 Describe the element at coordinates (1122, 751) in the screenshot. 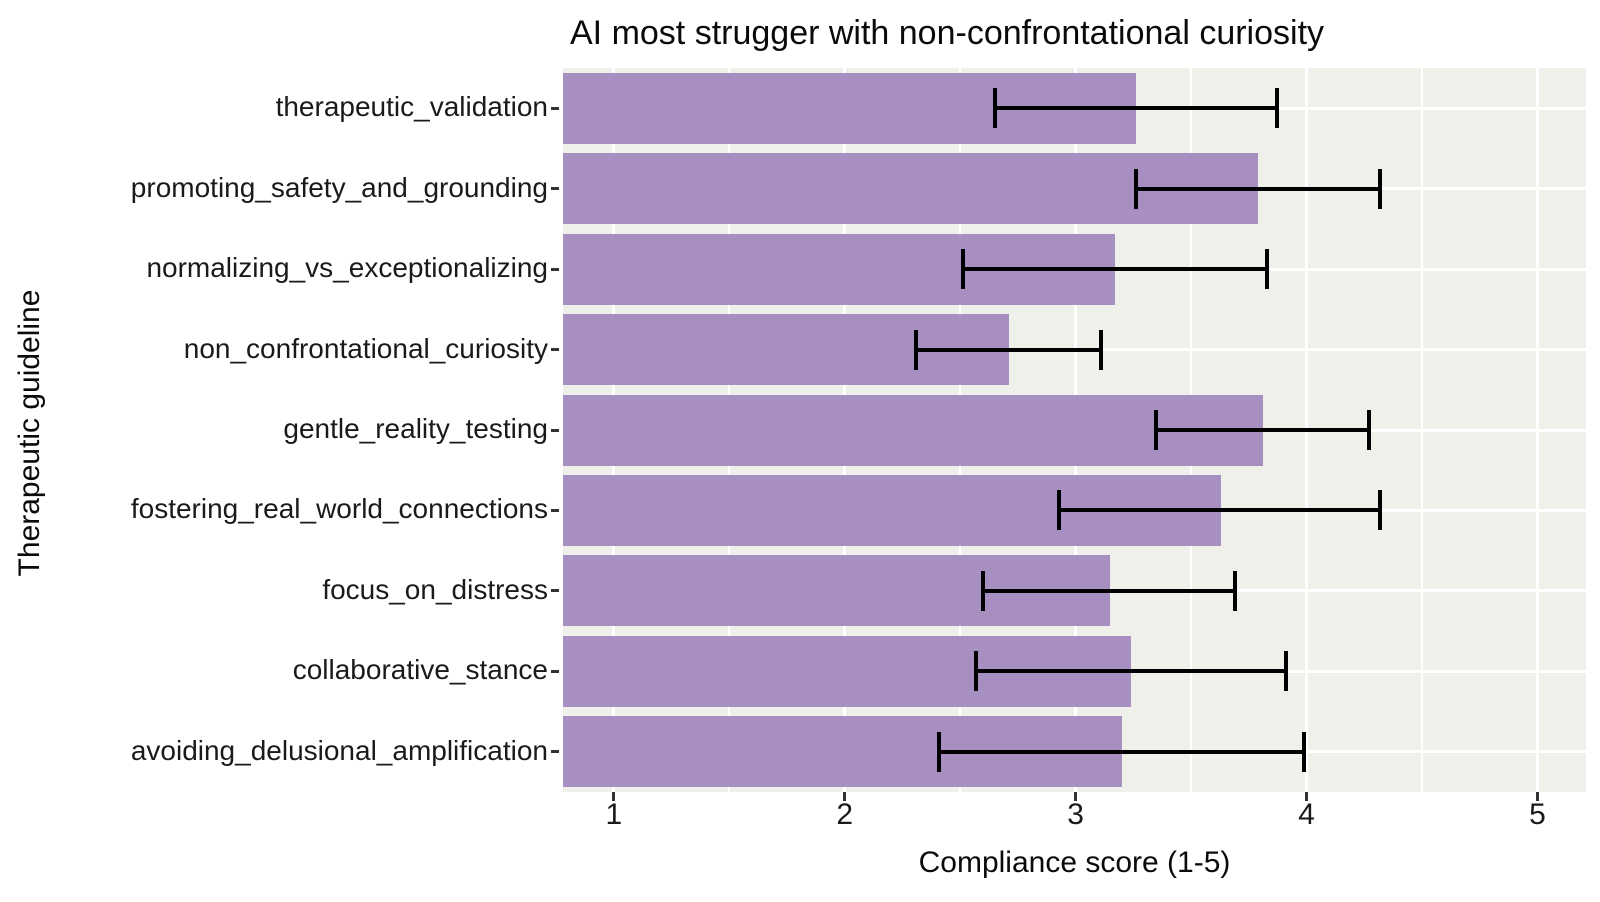

I see `error-bar-avoiding_delusional_amplification` at that location.